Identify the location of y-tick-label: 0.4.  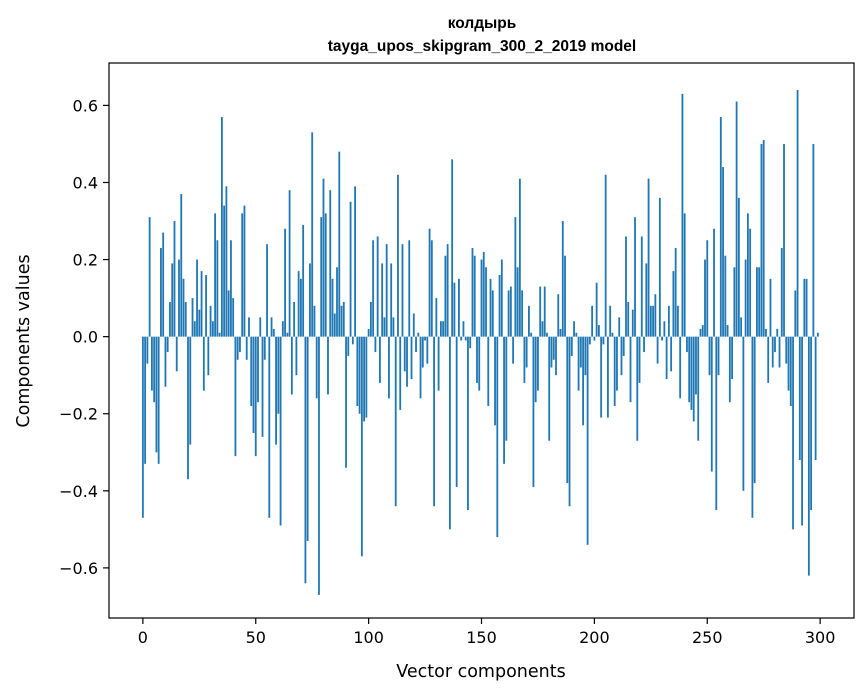
(85, 182).